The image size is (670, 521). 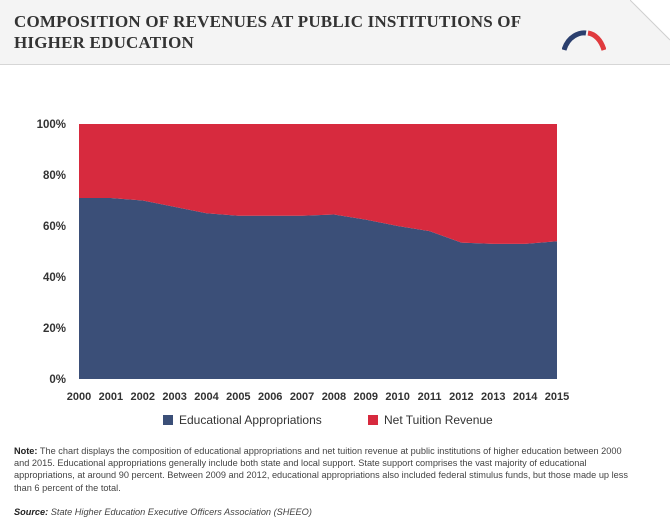 I want to click on legend-label-1: Net Tuition Revenue, so click(x=438, y=420).